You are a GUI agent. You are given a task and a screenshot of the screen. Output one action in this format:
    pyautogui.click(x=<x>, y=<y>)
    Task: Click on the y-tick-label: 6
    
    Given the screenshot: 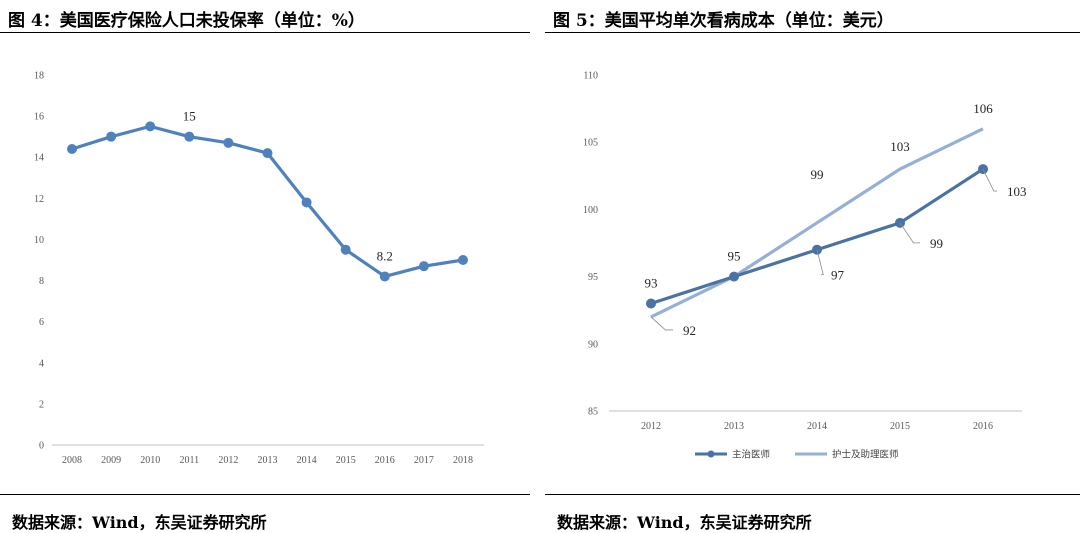 What is the action you would take?
    pyautogui.click(x=41, y=322)
    